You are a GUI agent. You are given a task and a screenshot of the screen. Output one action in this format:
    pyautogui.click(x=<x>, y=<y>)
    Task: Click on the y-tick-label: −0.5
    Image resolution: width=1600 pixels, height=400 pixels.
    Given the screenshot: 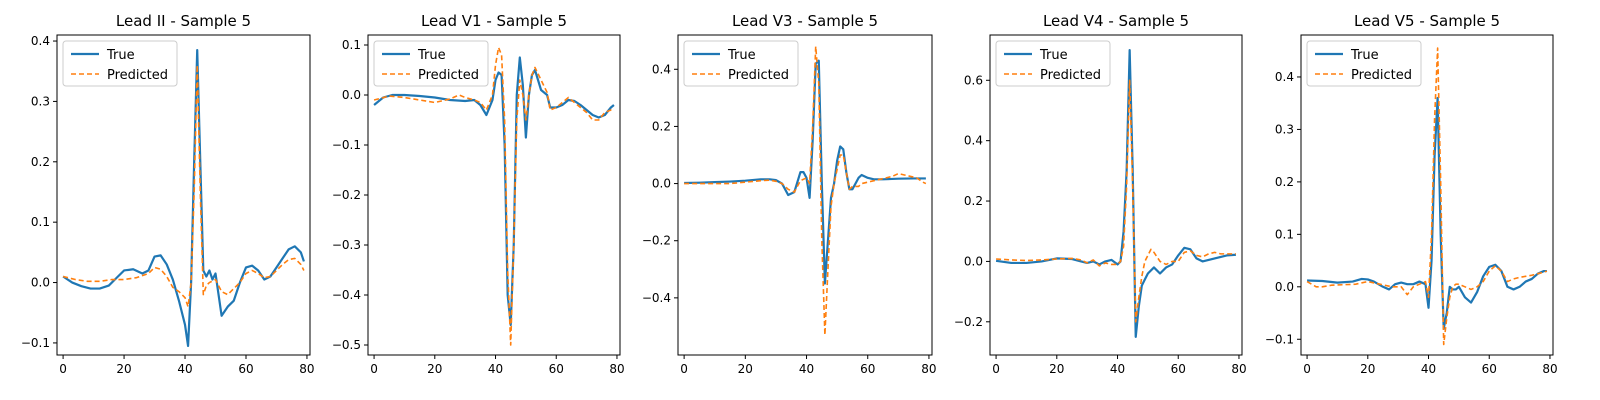 What is the action you would take?
    pyautogui.click(x=346, y=345)
    